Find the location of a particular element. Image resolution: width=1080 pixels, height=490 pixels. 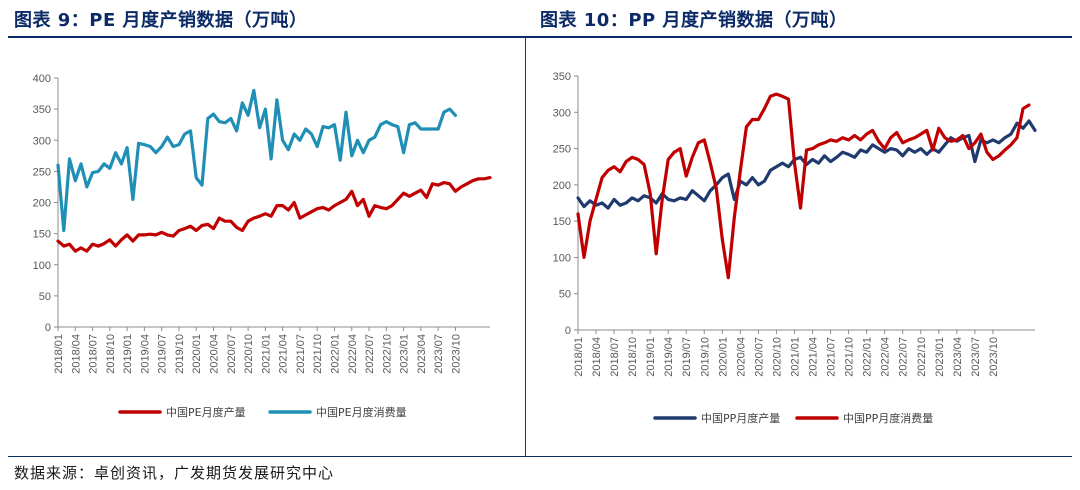

pe-x-tick-label: 2023/07 is located at coordinates (439, 354).